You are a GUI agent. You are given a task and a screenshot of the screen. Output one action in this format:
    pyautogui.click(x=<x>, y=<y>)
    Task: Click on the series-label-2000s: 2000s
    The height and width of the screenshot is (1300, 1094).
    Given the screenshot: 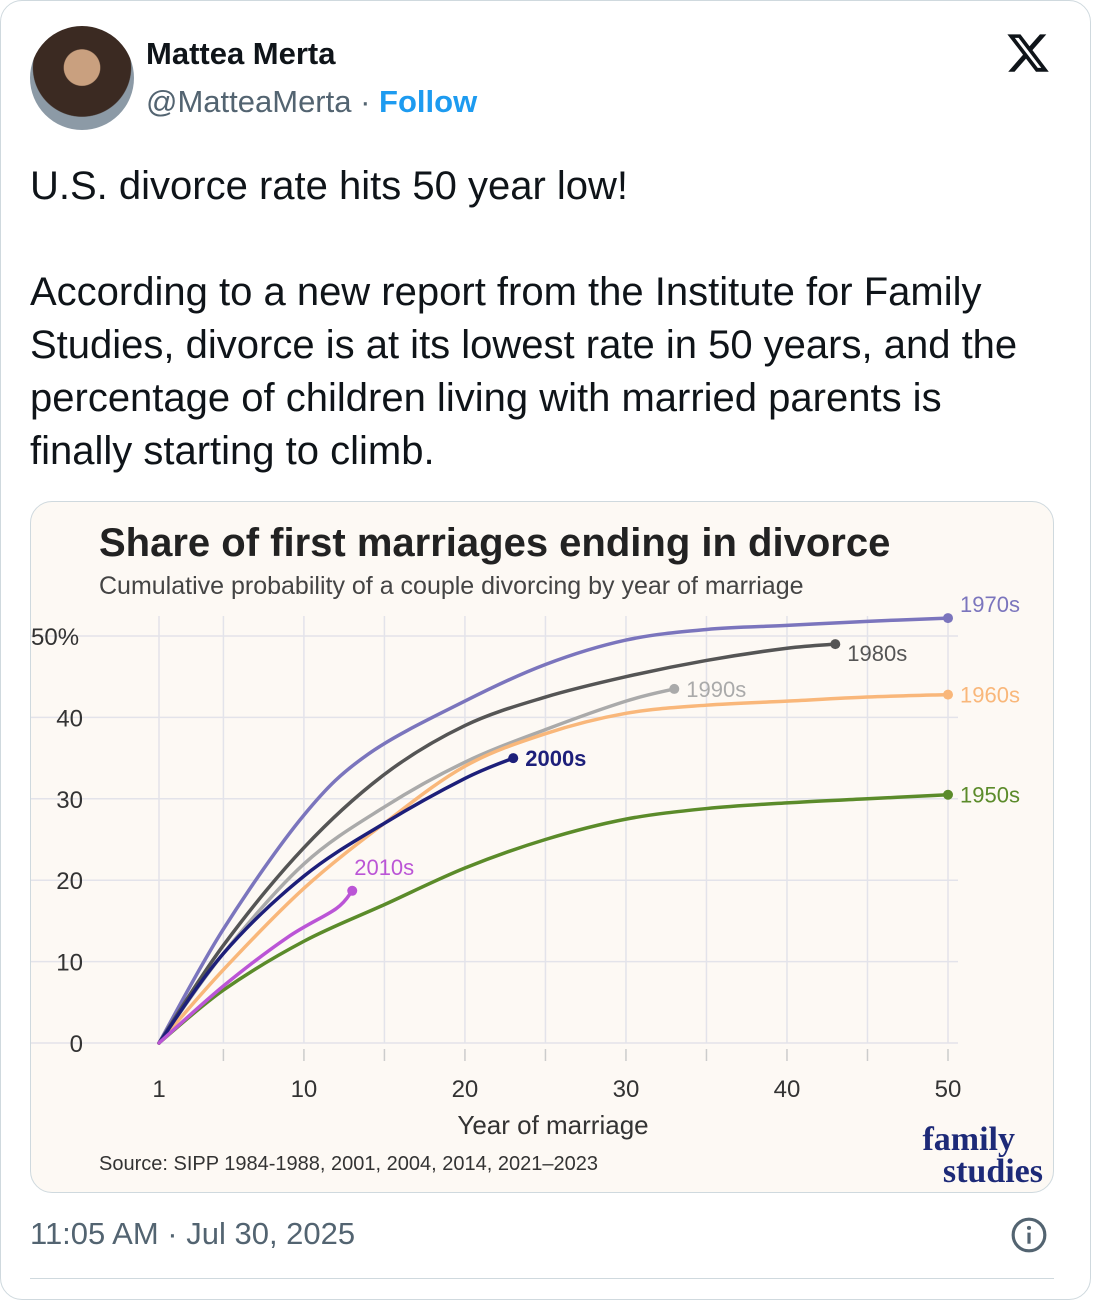 What is the action you would take?
    pyautogui.click(x=555, y=758)
    